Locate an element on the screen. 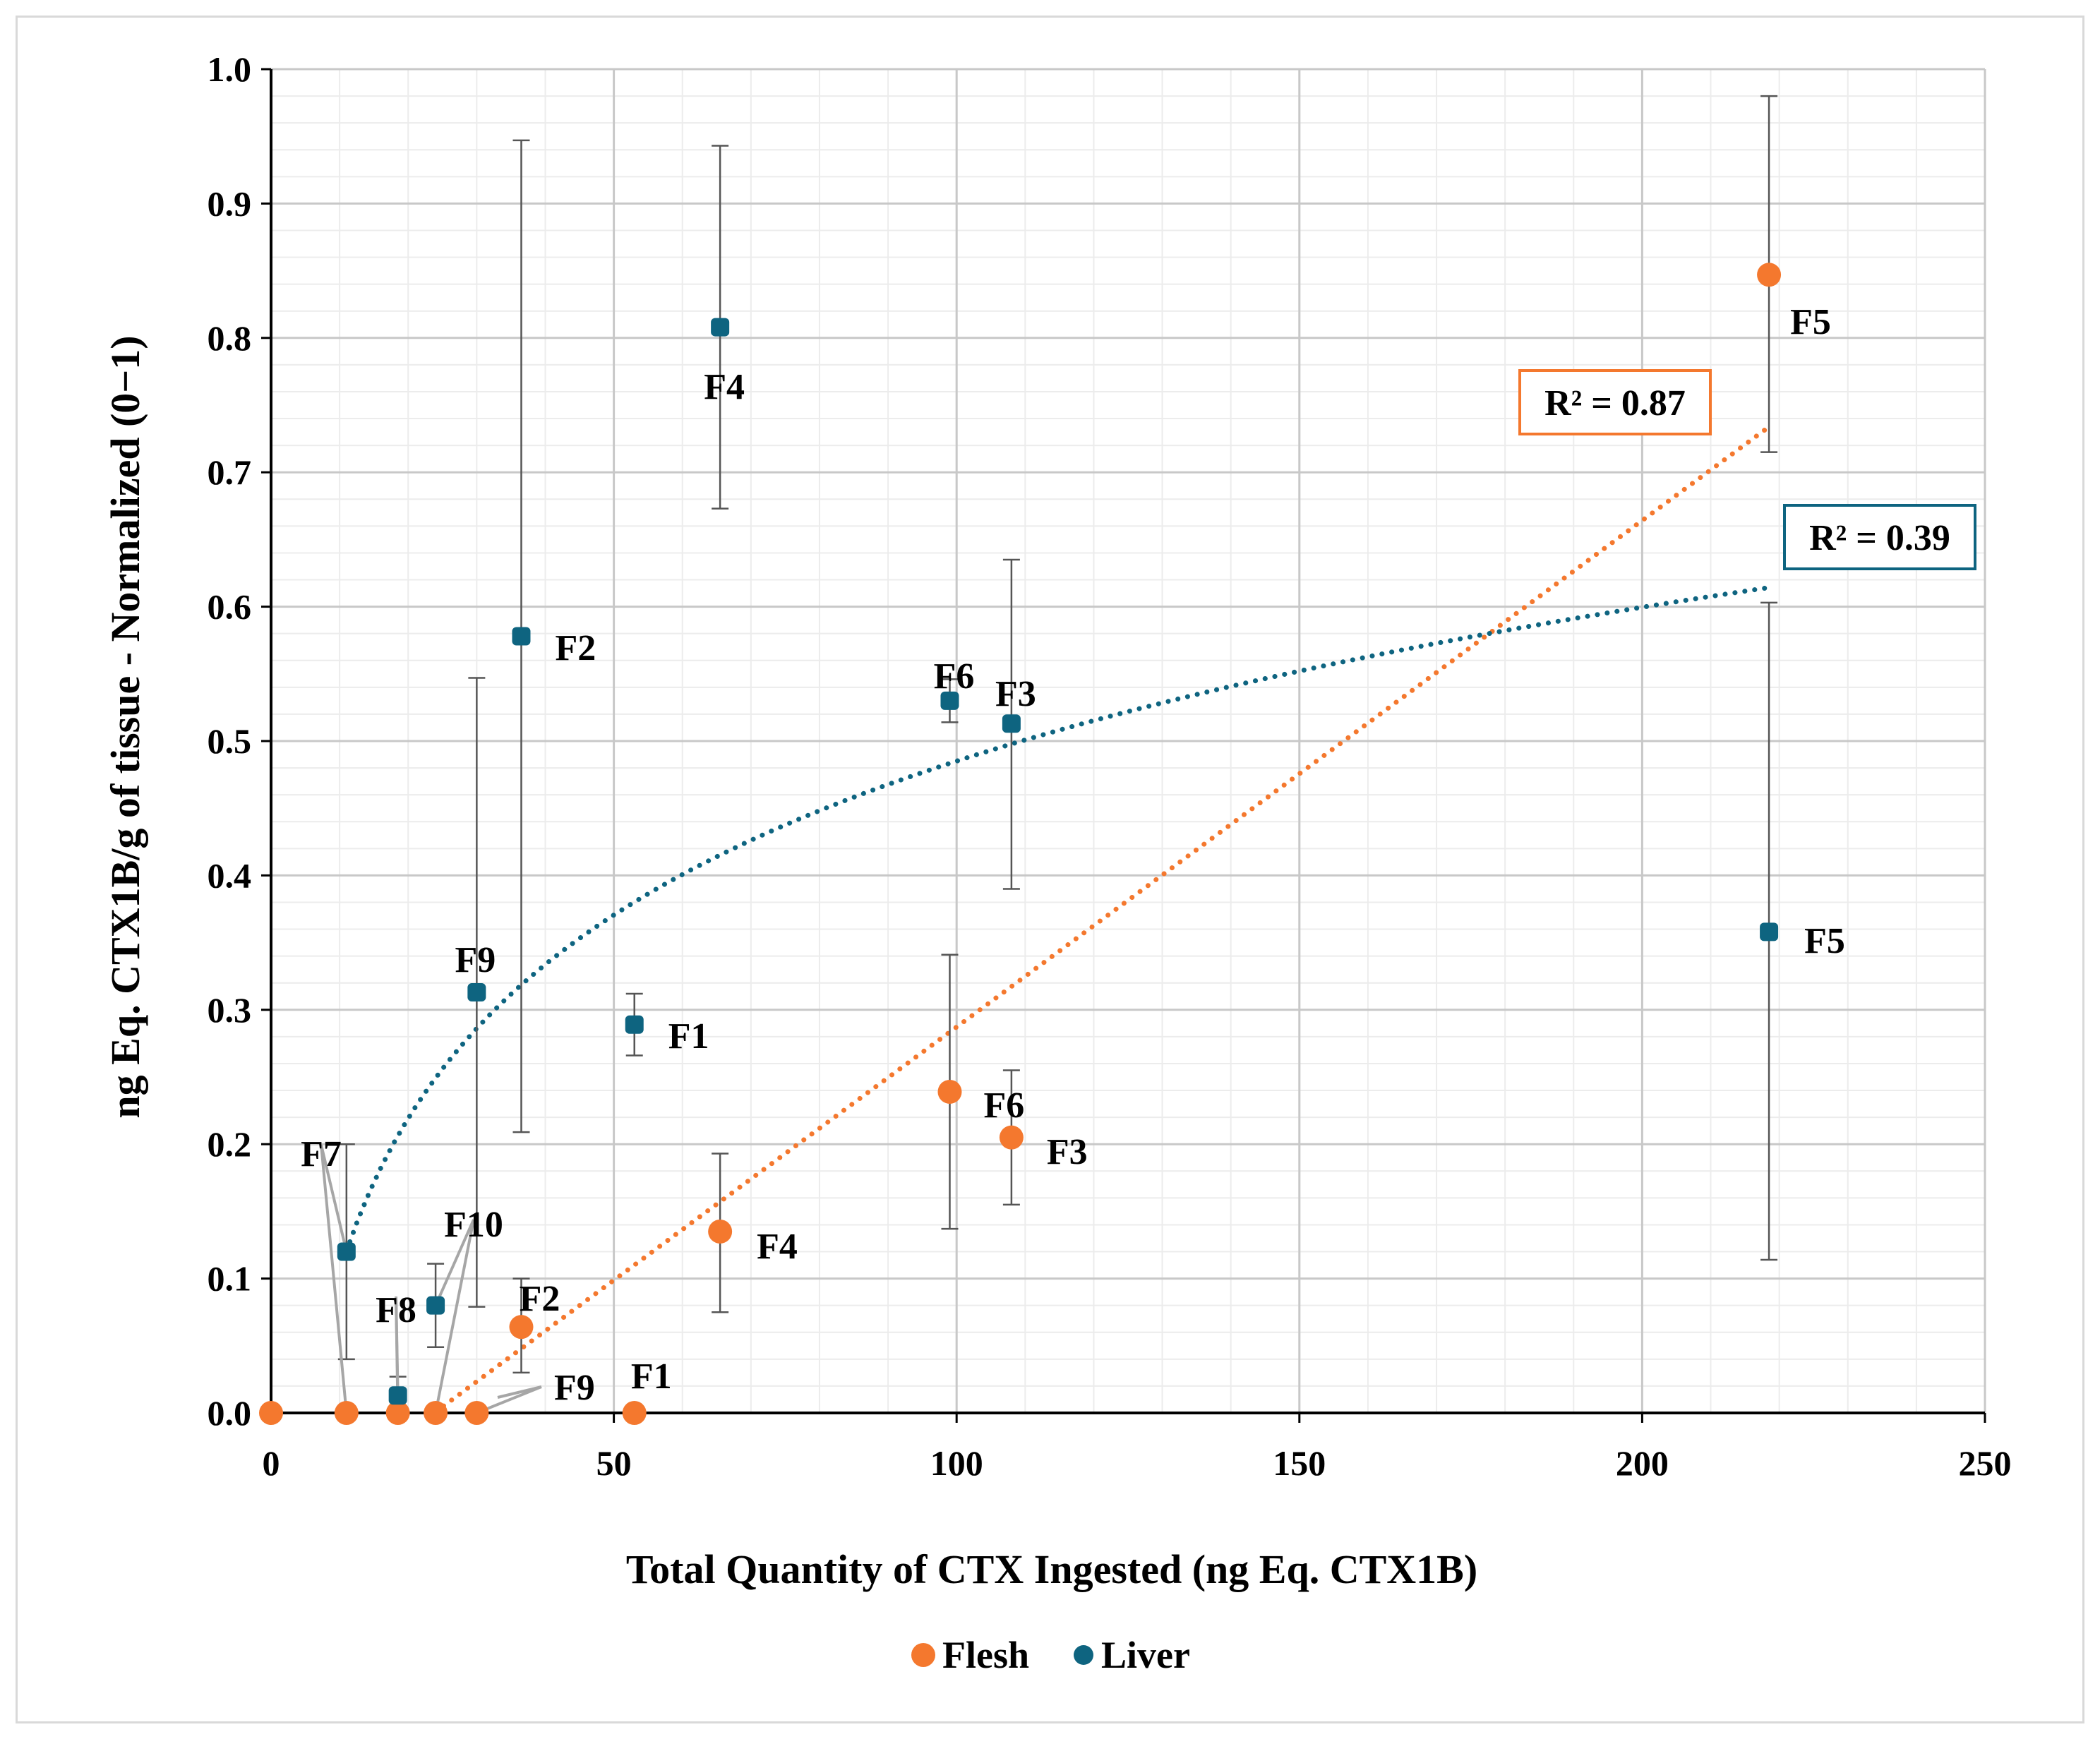 This screenshot has width=2100, height=1739. legend: Flesh Liver is located at coordinates (1051, 1655).